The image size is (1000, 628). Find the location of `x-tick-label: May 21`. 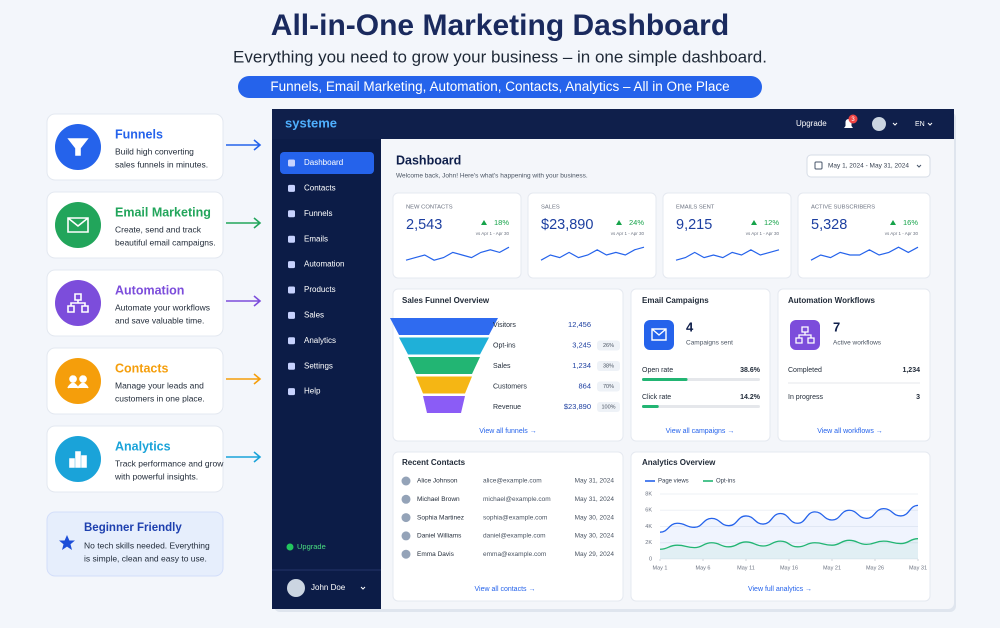

x-tick-label: May 21 is located at coordinates (832, 568).